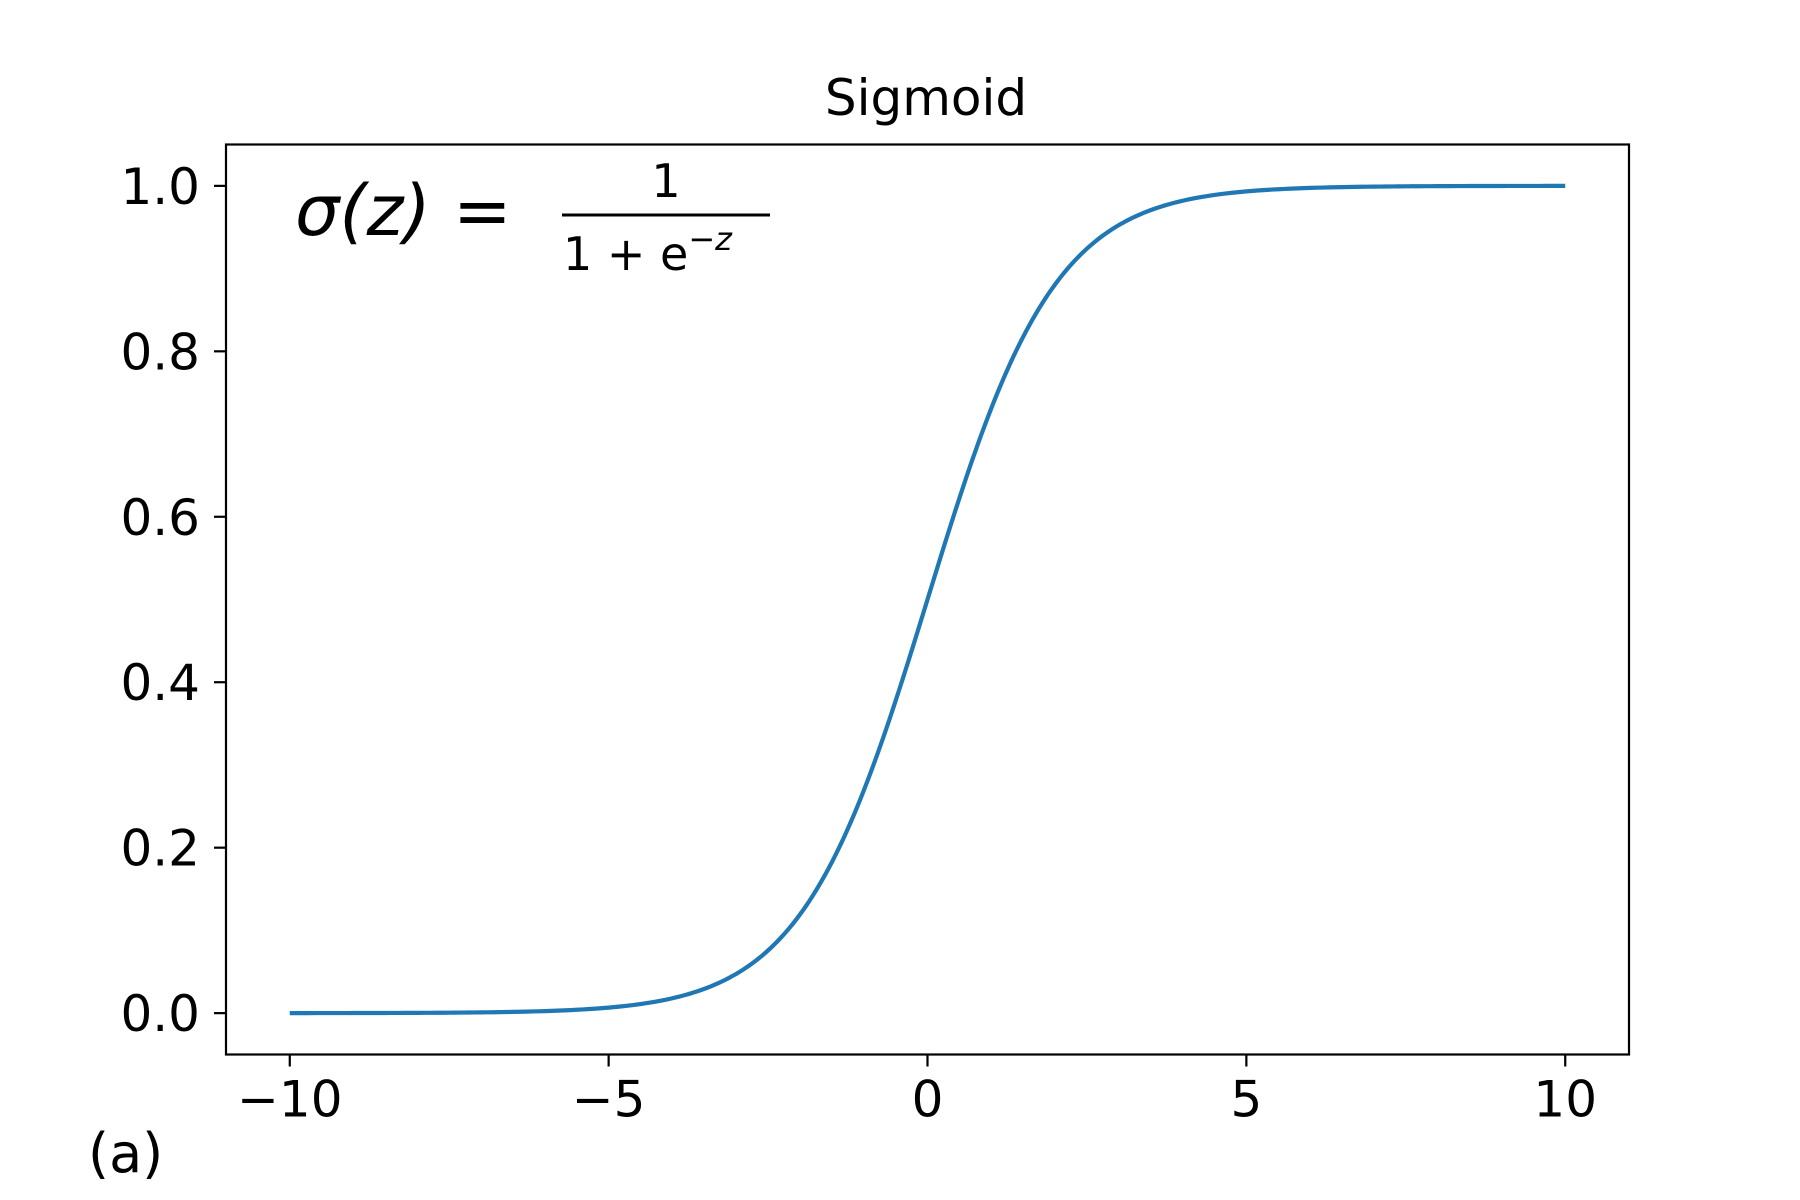 This screenshot has height=1200, width=1800. Describe the element at coordinates (926, 98) in the screenshot. I see `chart-title: Sigmoid` at that location.